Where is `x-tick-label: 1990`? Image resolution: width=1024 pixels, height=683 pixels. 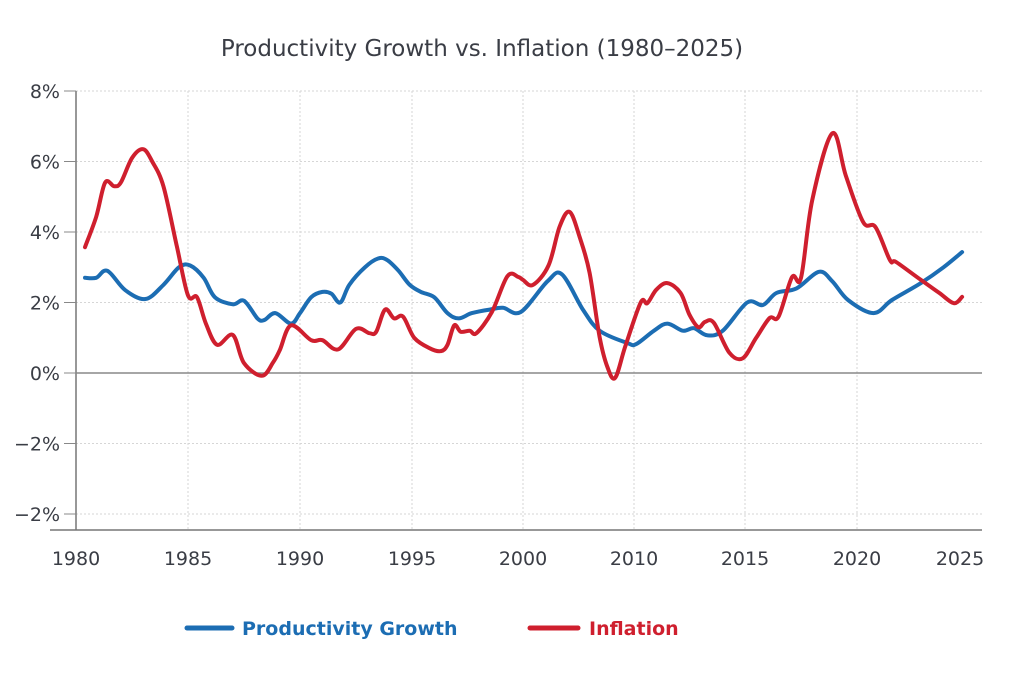 x-tick-label: 1990 is located at coordinates (300, 559).